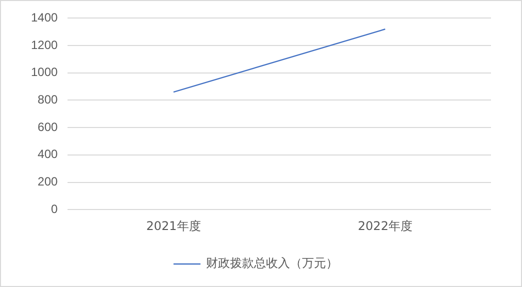 This screenshot has width=522, height=287. Describe the element at coordinates (385, 225) in the screenshot. I see `x-tick-label: 2022年度` at that location.